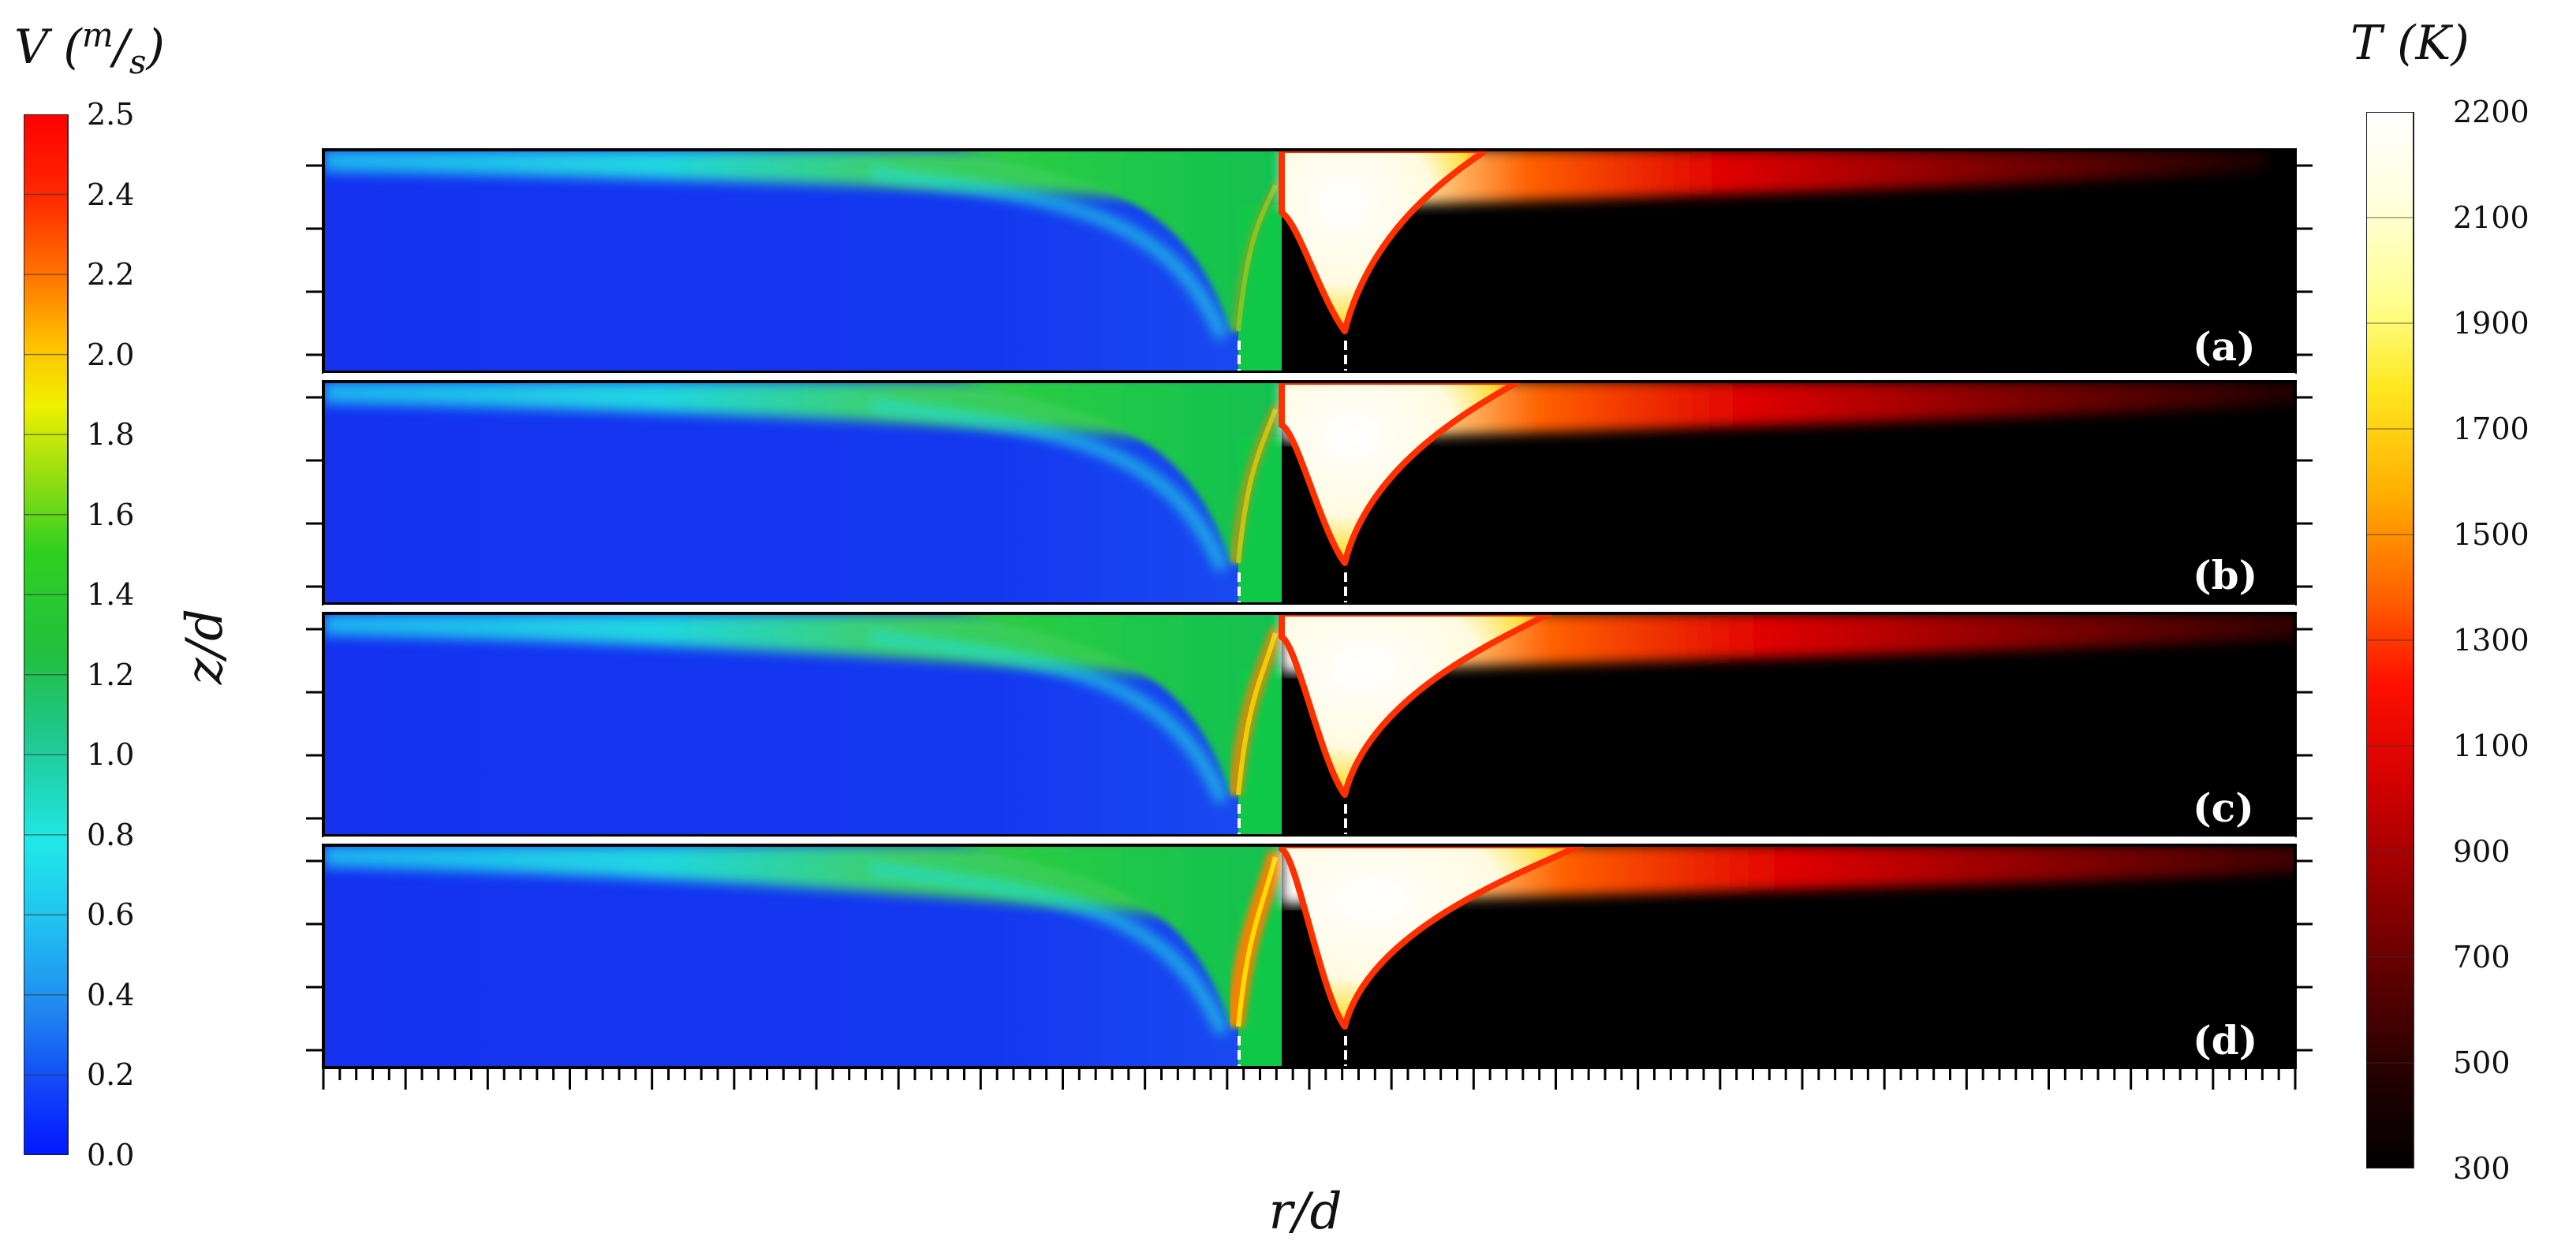 The height and width of the screenshot is (1241, 2576). What do you see at coordinates (802, 884) in the screenshot?
I see `velocity-jet-band` at bounding box center [802, 884].